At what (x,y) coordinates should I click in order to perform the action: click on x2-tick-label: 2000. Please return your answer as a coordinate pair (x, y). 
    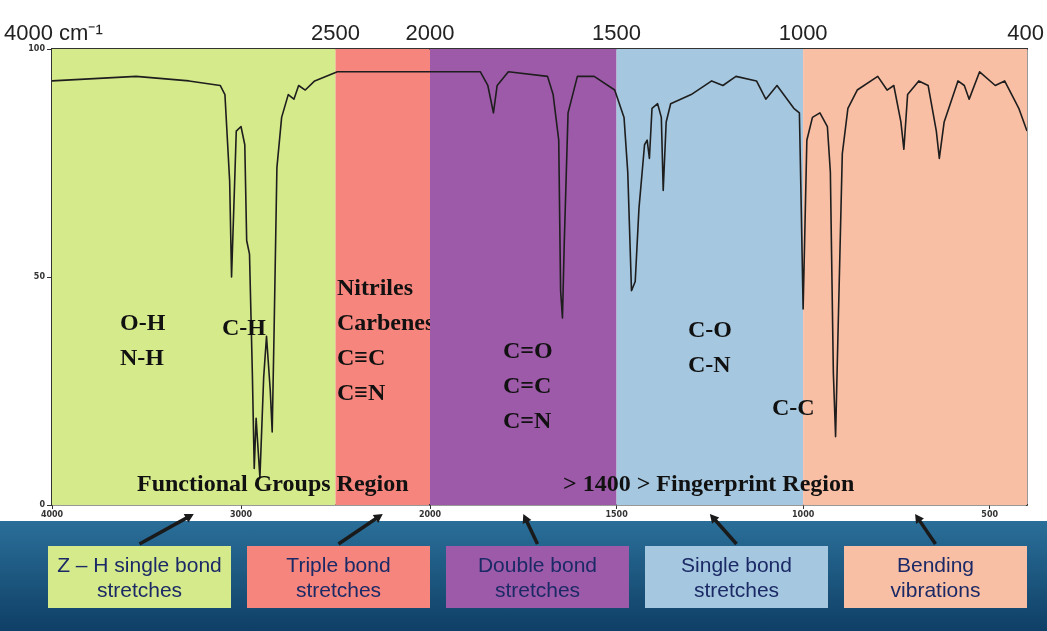
    Looking at the image, I should click on (430, 33).